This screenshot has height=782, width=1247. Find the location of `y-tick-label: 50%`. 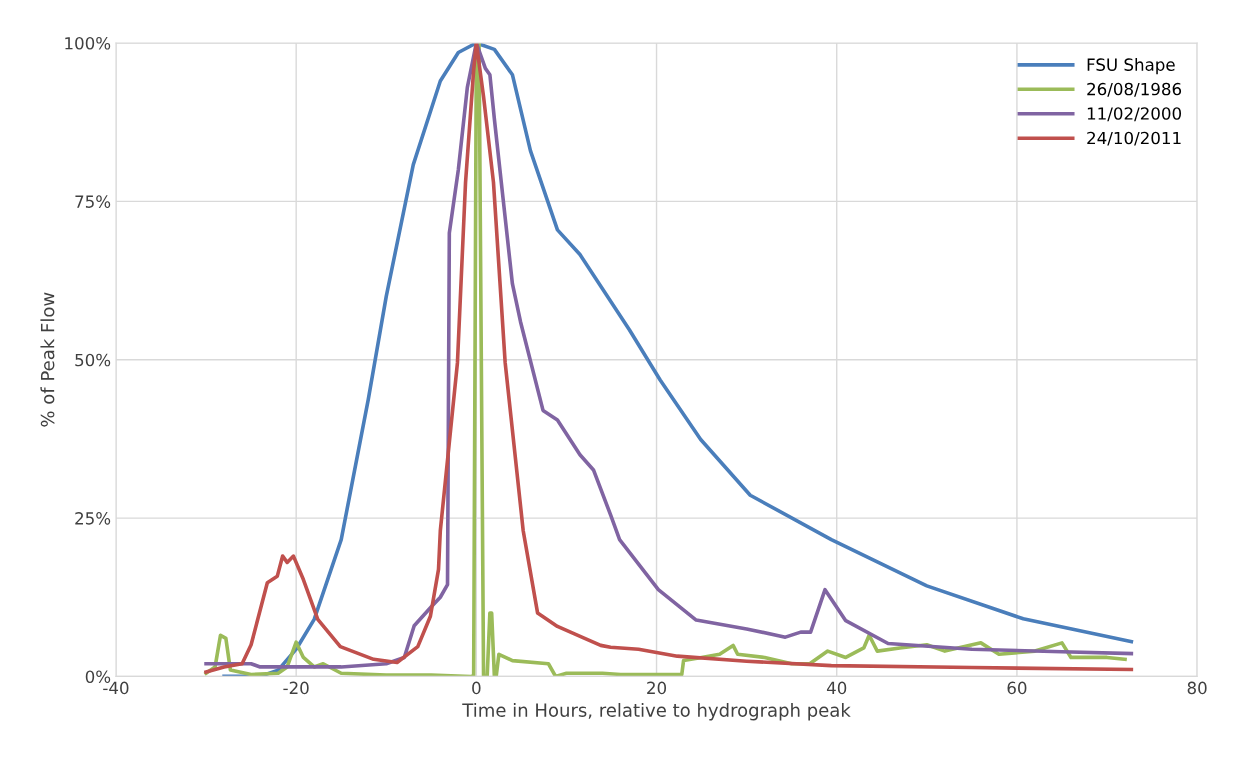

y-tick-label: 50% is located at coordinates (93, 360).